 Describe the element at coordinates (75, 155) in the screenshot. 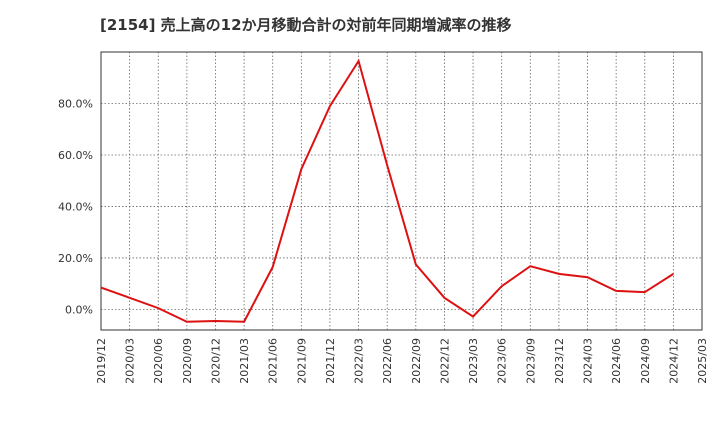

I see `y-tick-label: 60.0%` at that location.